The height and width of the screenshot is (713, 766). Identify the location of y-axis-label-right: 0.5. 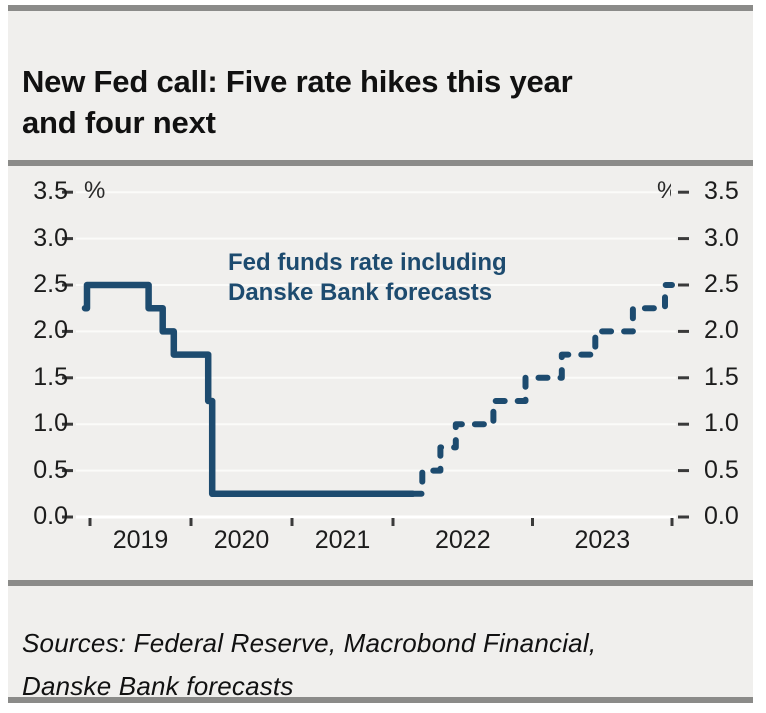
(721, 469).